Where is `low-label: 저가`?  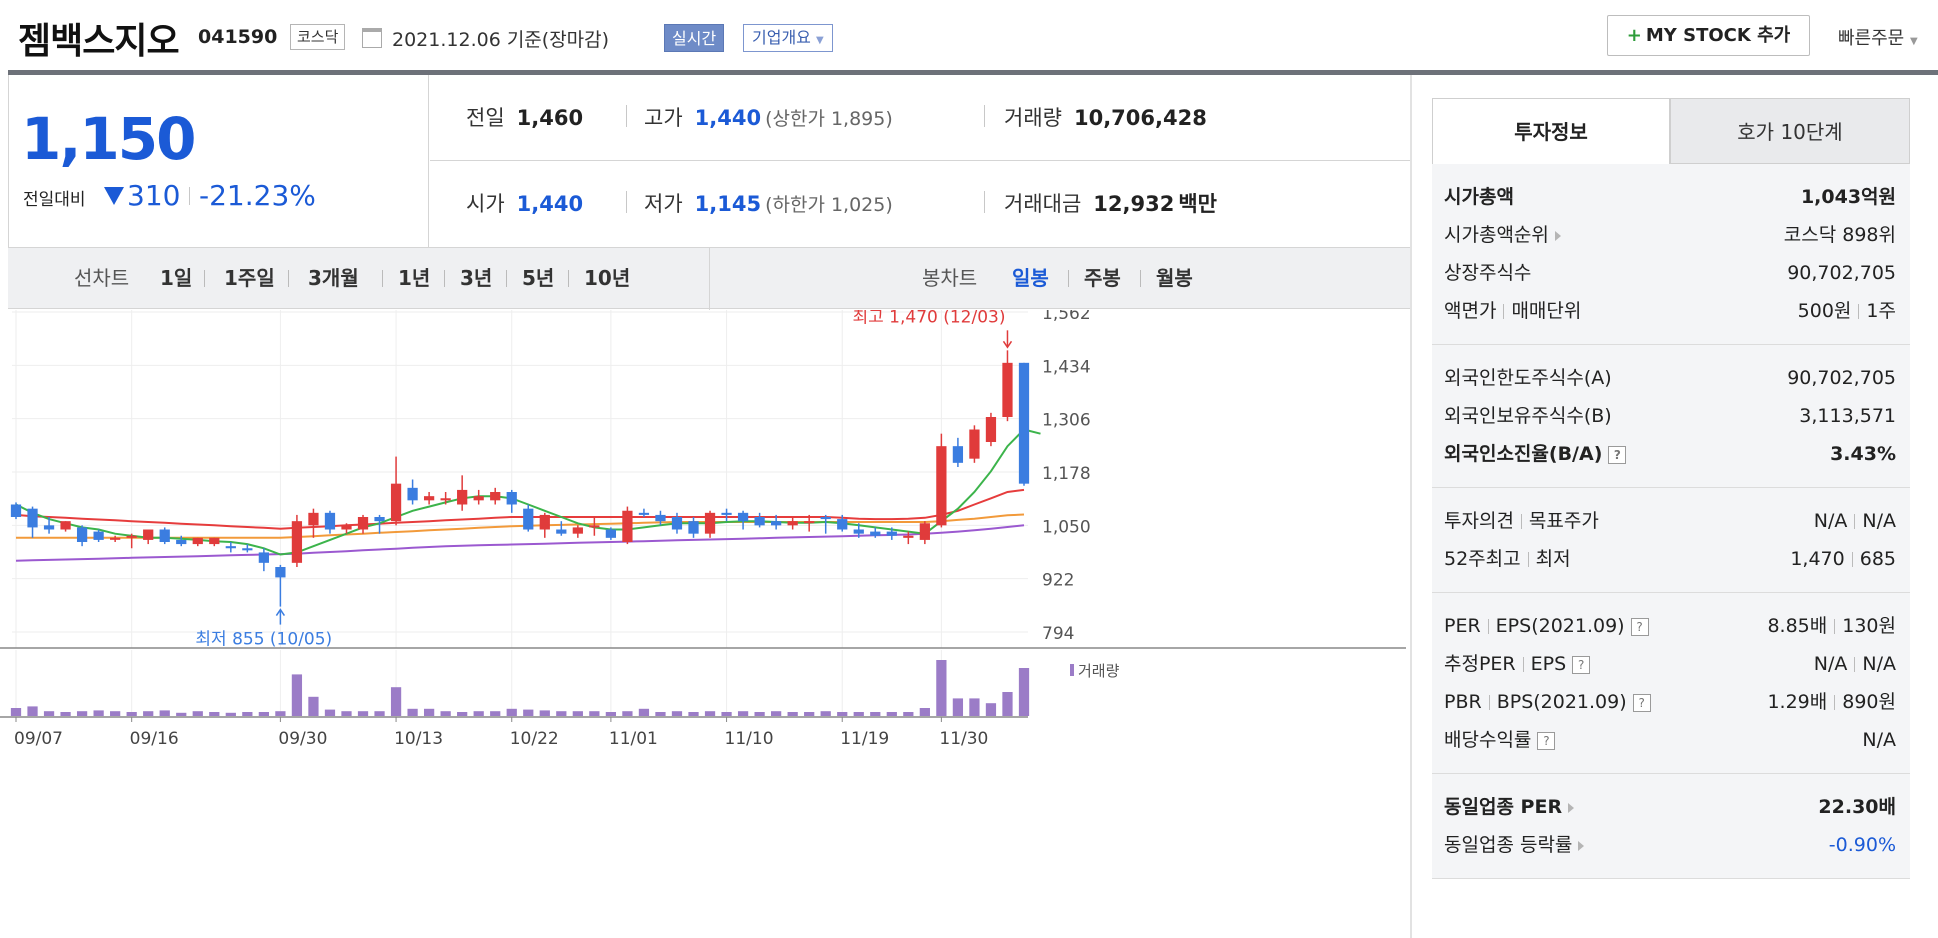
low-label: 저가 is located at coordinates (663, 204).